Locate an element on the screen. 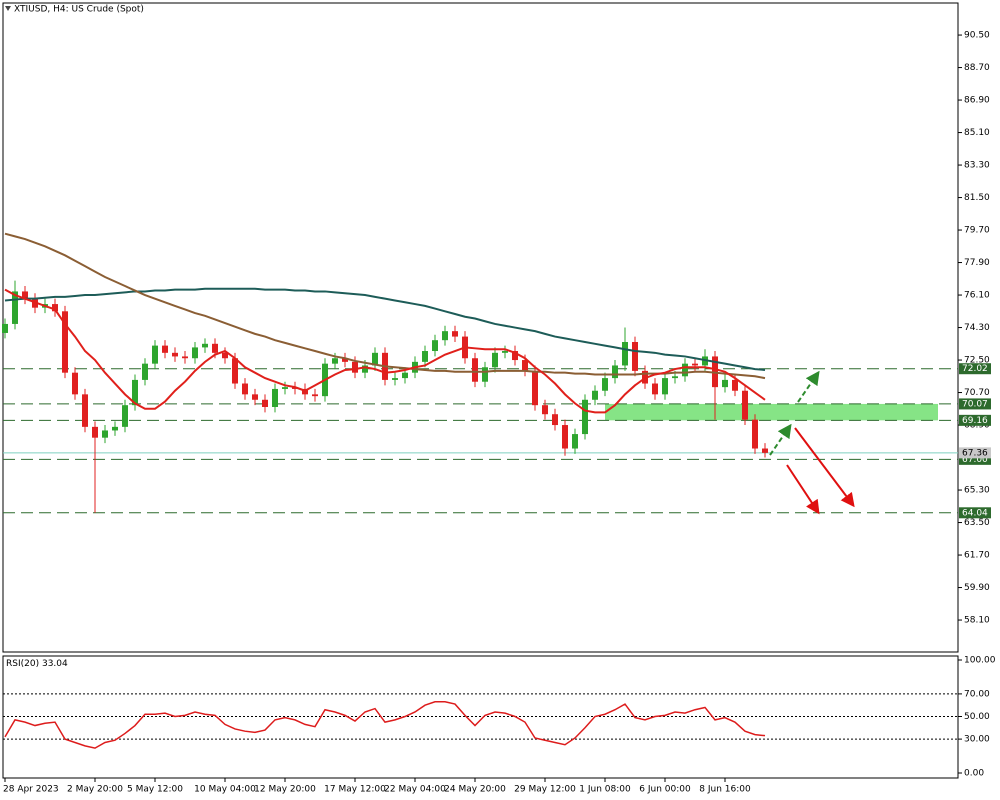  level-label: 67.00 is located at coordinates (975, 460).